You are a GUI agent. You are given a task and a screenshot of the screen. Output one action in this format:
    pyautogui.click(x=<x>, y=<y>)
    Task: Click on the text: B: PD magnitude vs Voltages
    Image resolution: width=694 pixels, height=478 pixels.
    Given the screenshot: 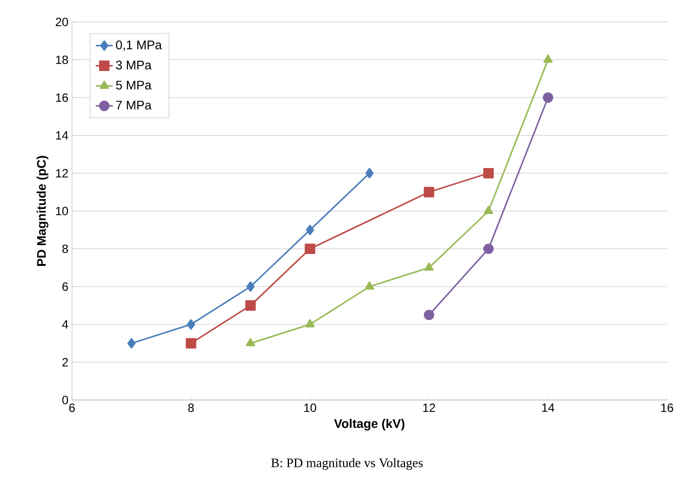 What is the action you would take?
    pyautogui.click(x=347, y=464)
    